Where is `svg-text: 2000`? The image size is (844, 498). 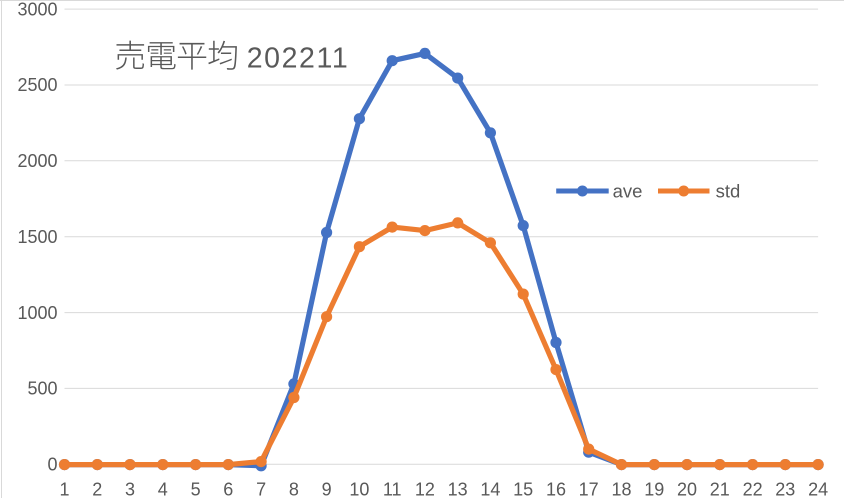
svg-text: 2000 is located at coordinates (37, 161).